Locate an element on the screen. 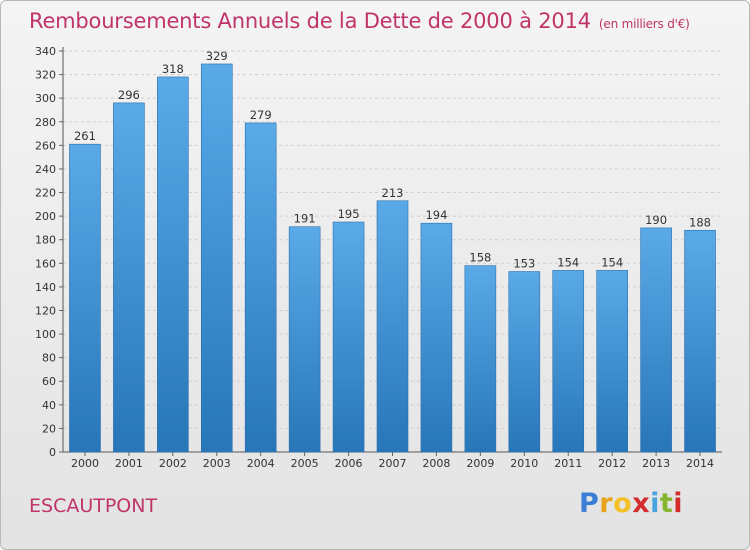 This screenshot has height=550, width=750. logo-letter: x is located at coordinates (641, 503).